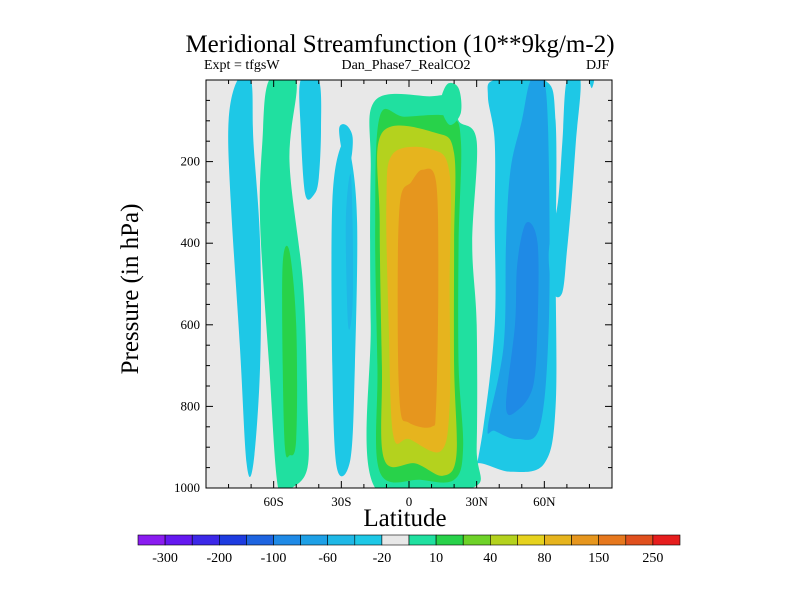 The width and height of the screenshot is (800, 600). What do you see at coordinates (436, 558) in the screenshot?
I see `colorbar-label: 10` at bounding box center [436, 558].